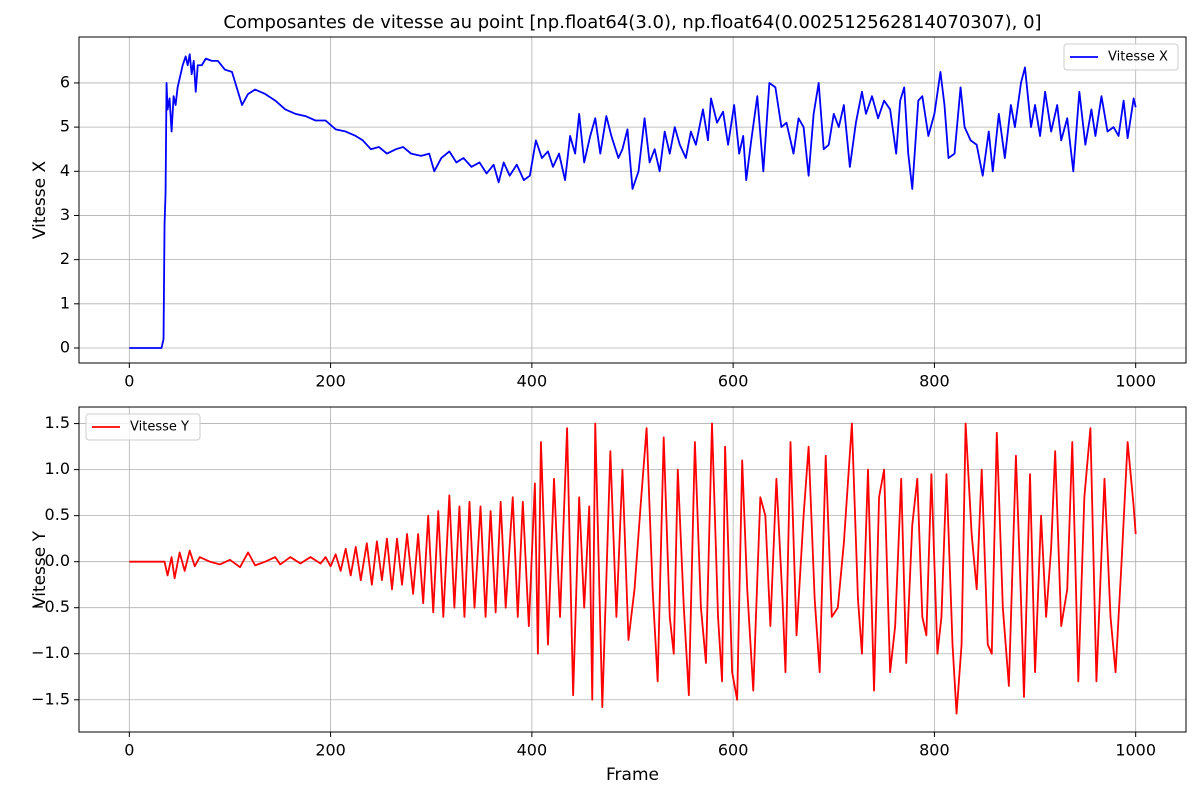 The width and height of the screenshot is (1200, 800). Describe the element at coordinates (65, 258) in the screenshot. I see `y-tick-label: 2` at that location.